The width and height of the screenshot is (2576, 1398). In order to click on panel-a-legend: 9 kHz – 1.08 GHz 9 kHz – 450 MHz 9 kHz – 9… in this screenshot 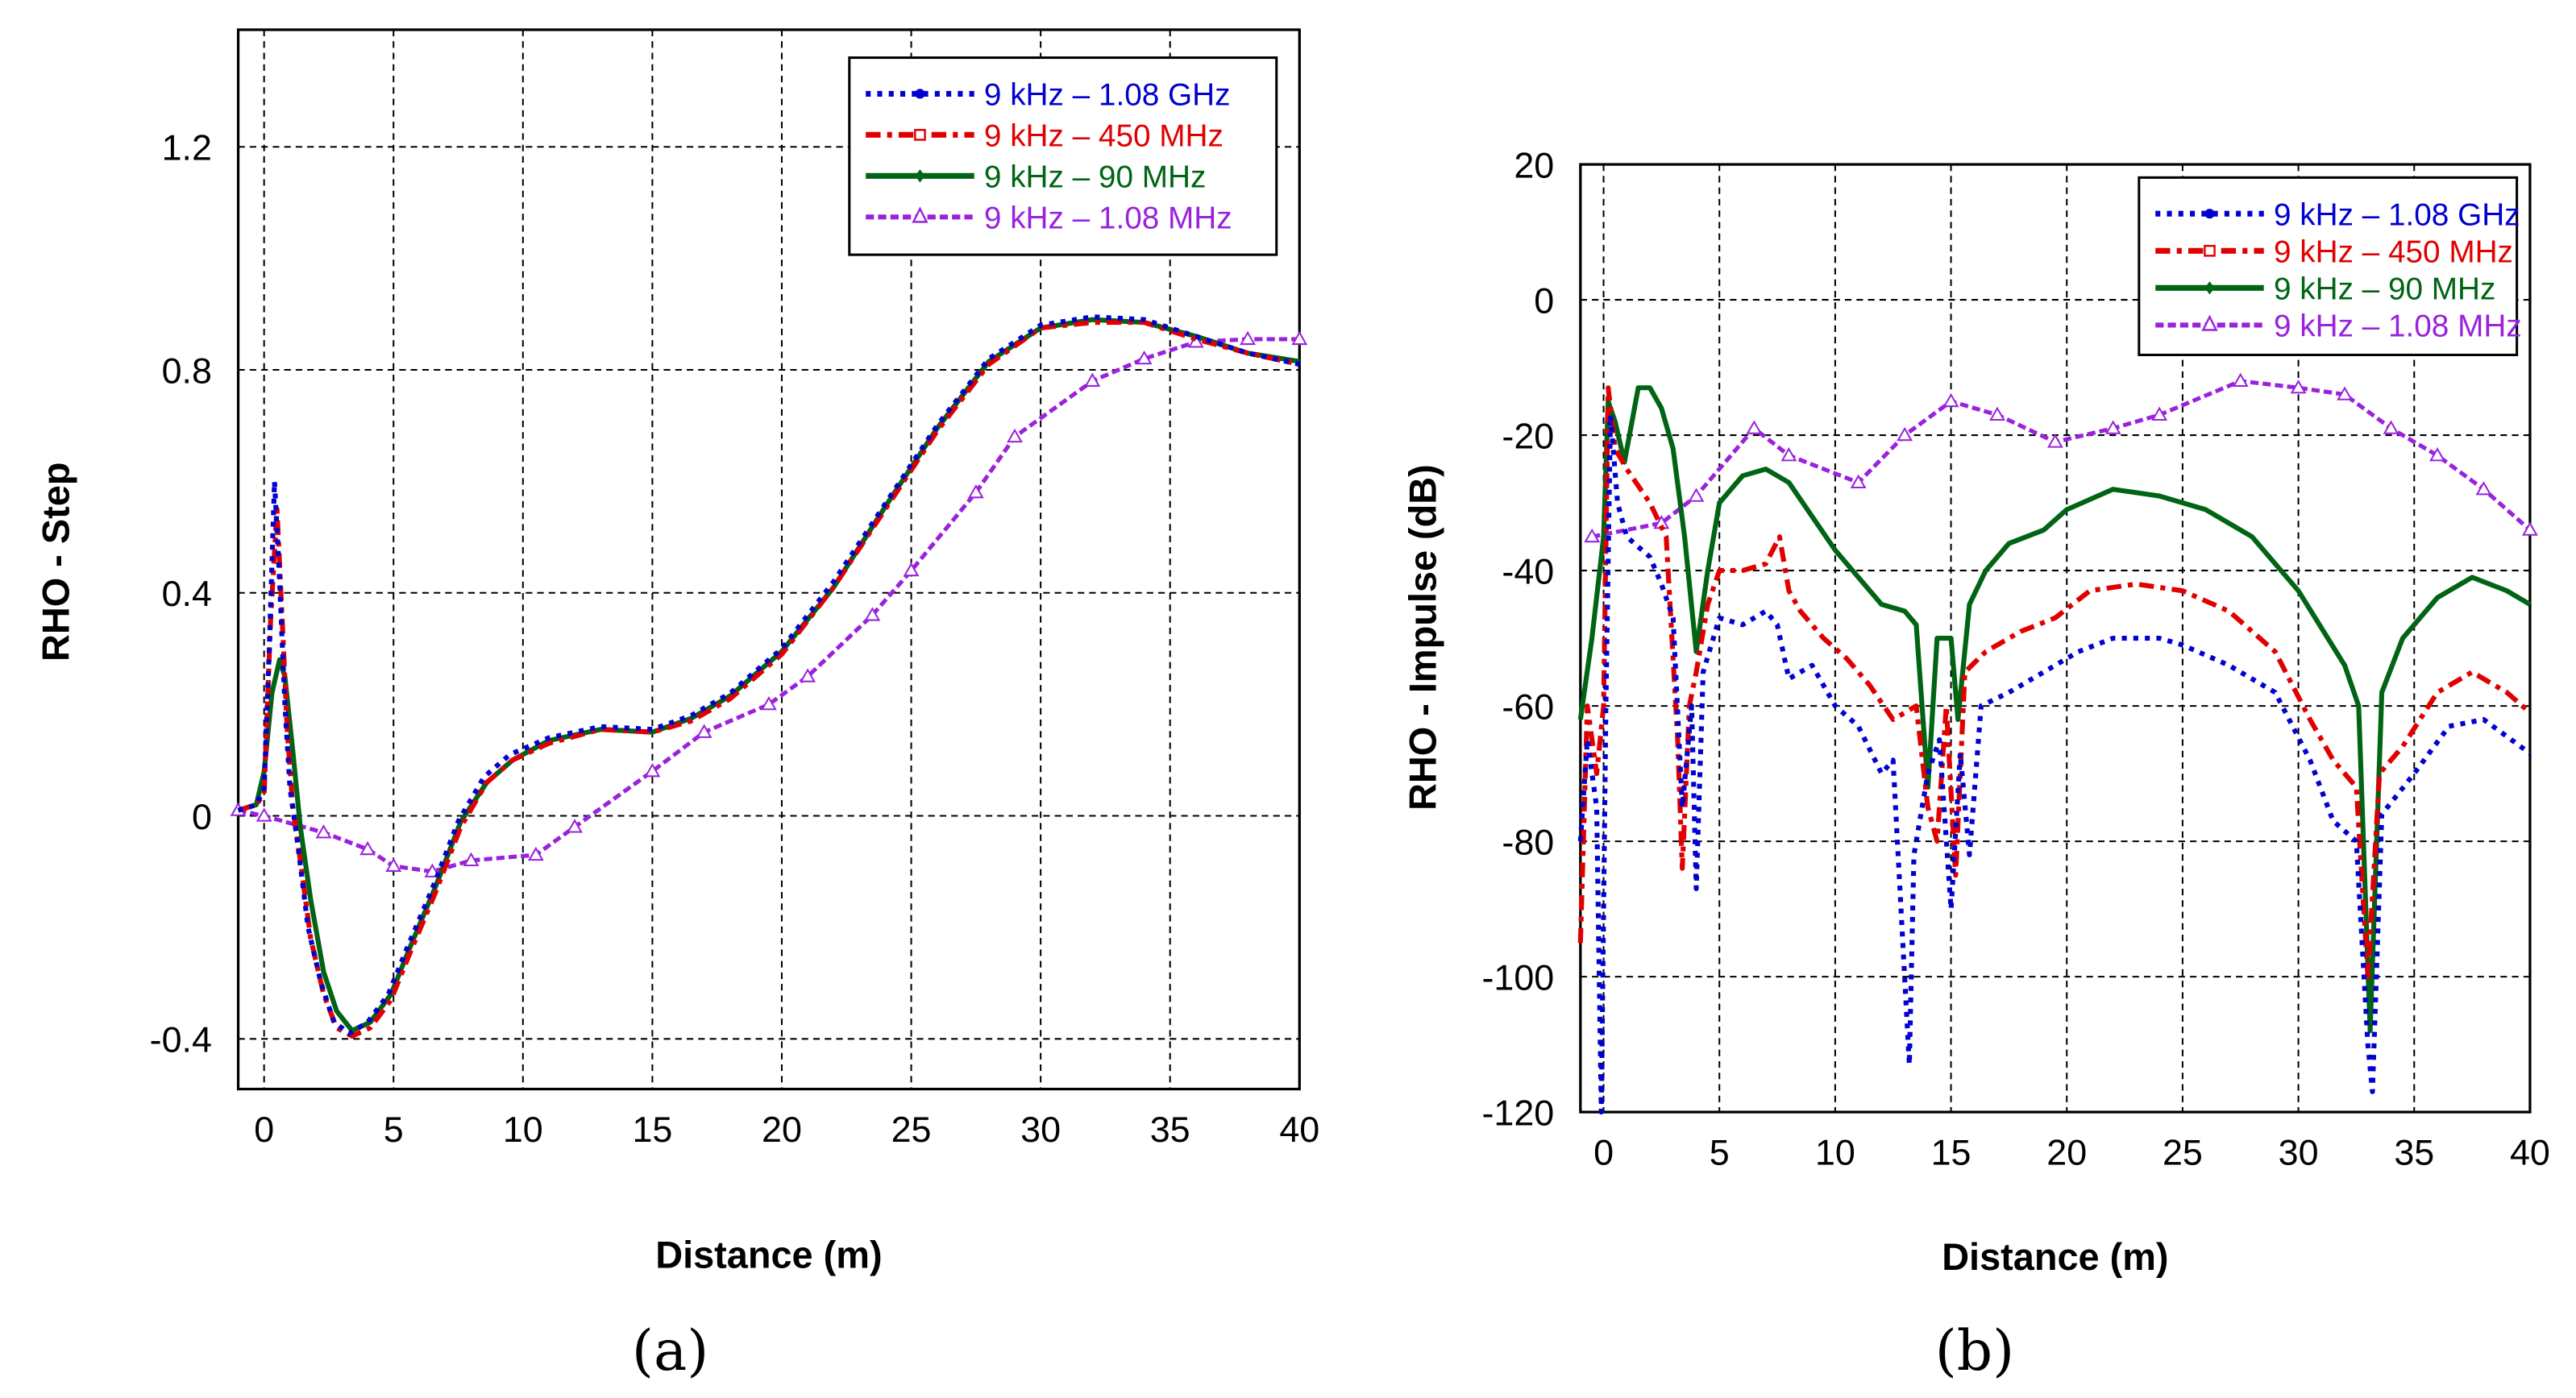, I will do `click(1063, 156)`.